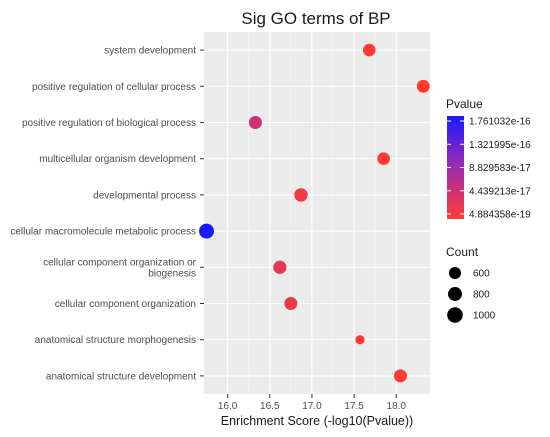 This screenshot has height=437, width=550. Describe the element at coordinates (144, 195) in the screenshot. I see `y-tick-label: developmental process` at that location.